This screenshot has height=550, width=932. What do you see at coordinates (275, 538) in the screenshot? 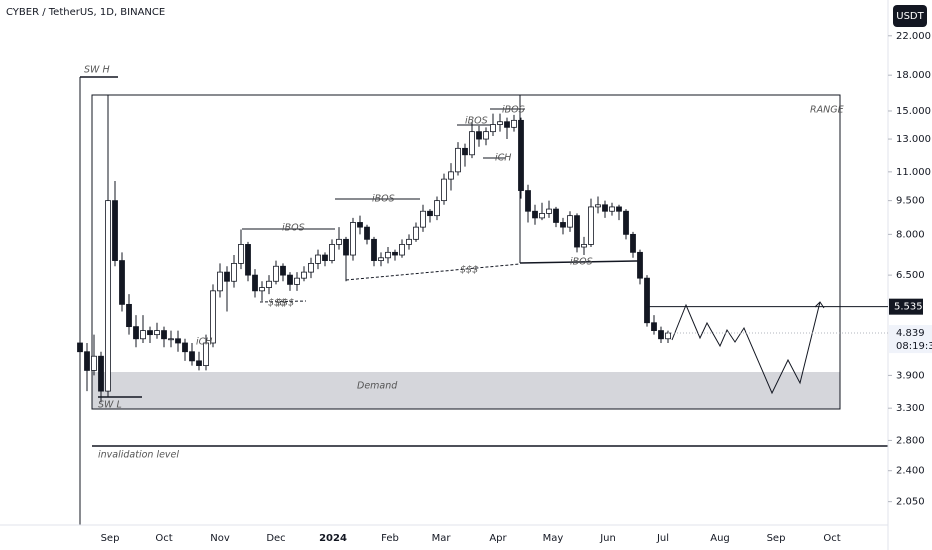
I see `x-tick-label: Dec` at bounding box center [275, 538].